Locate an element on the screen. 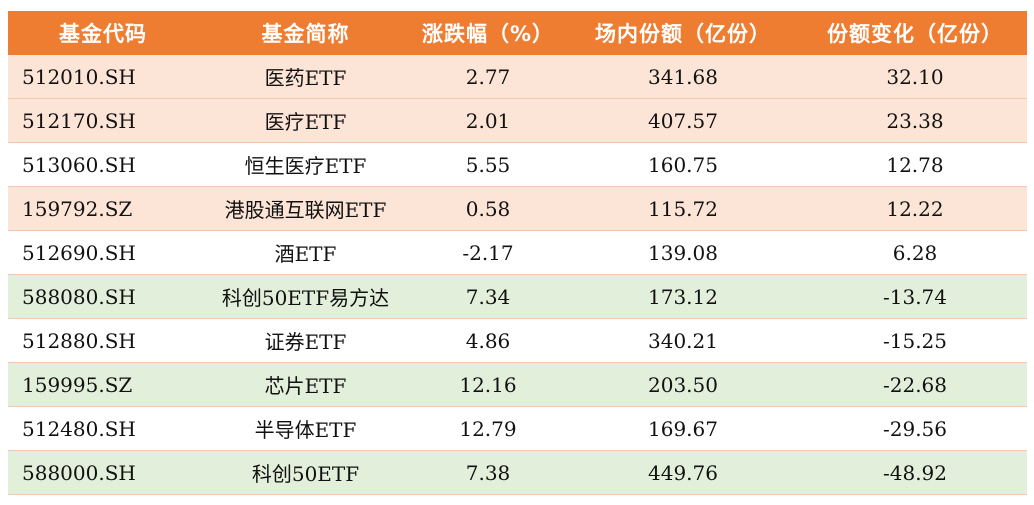 The image size is (1034, 505). cell-onfloor-shares: 341.68 is located at coordinates (683, 77).